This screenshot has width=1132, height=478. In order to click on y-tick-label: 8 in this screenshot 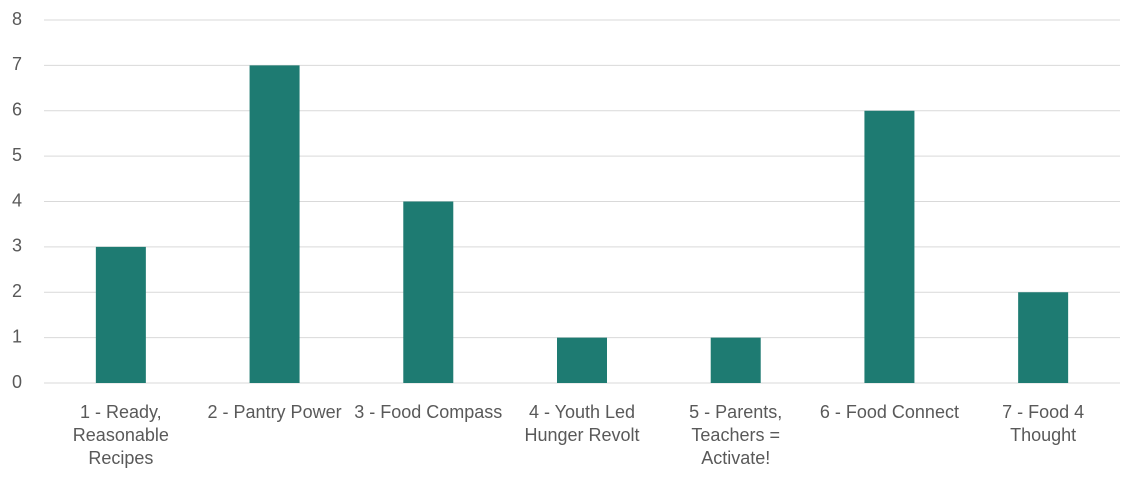, I will do `click(17, 19)`.